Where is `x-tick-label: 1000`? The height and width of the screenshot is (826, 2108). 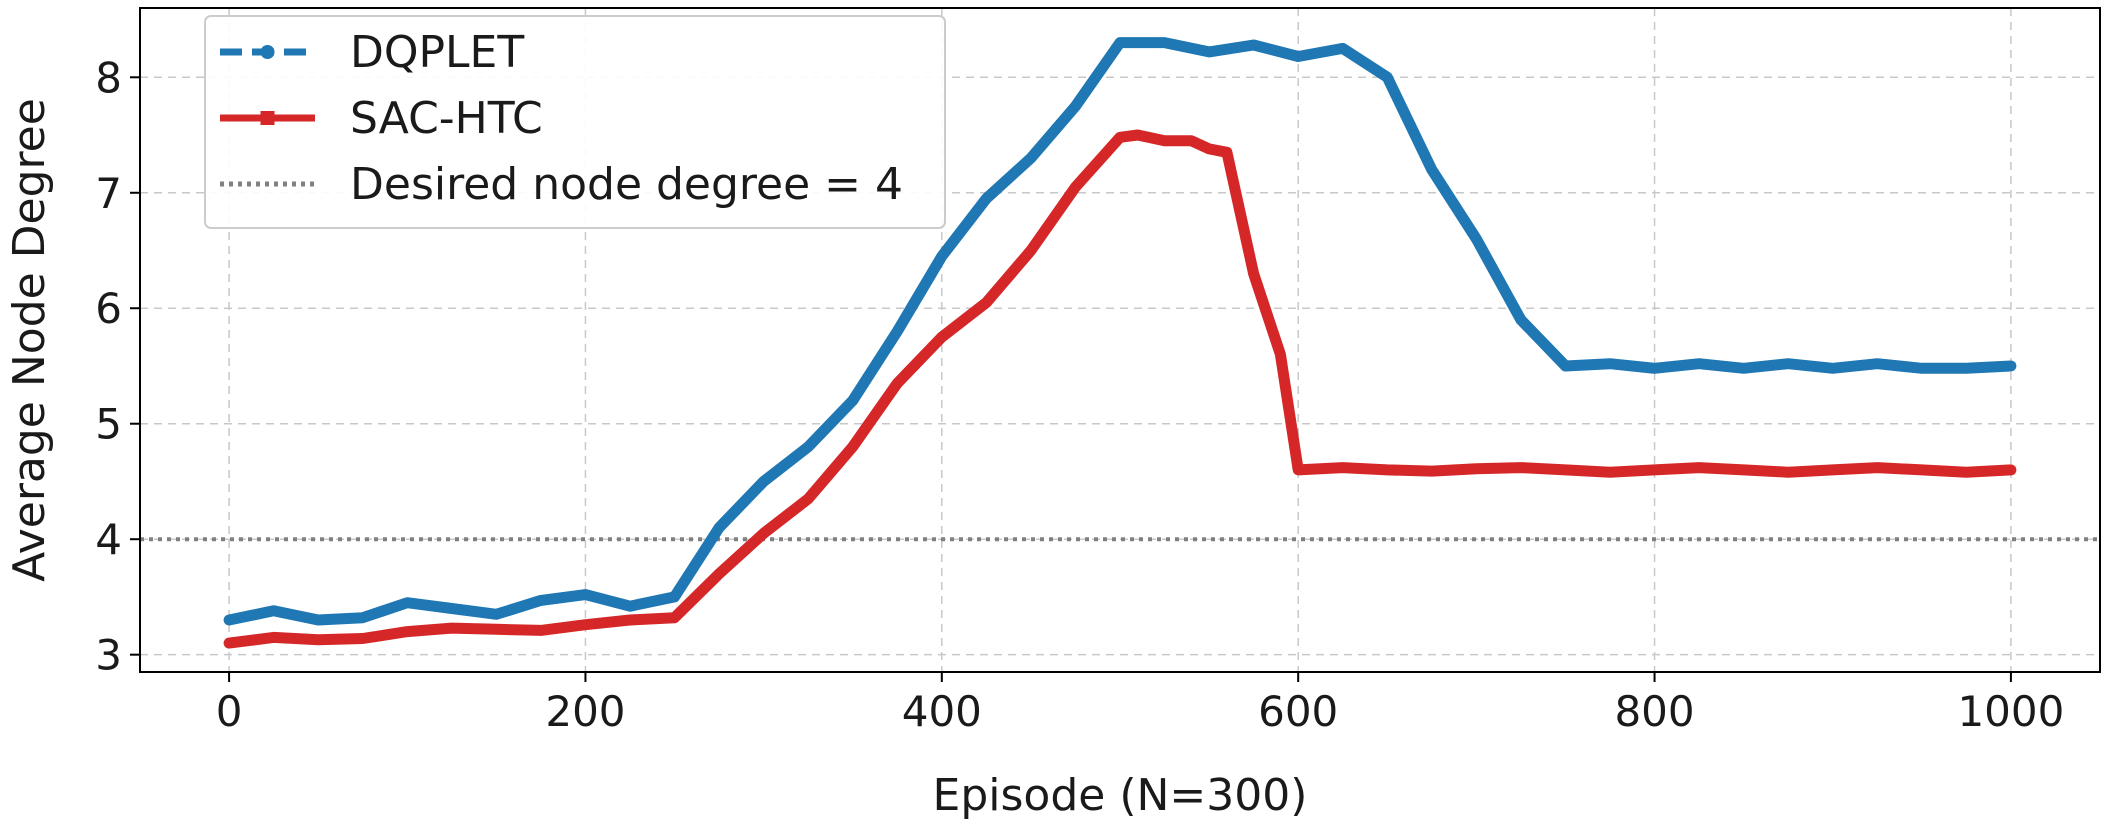 x-tick-label: 1000 is located at coordinates (2010, 711).